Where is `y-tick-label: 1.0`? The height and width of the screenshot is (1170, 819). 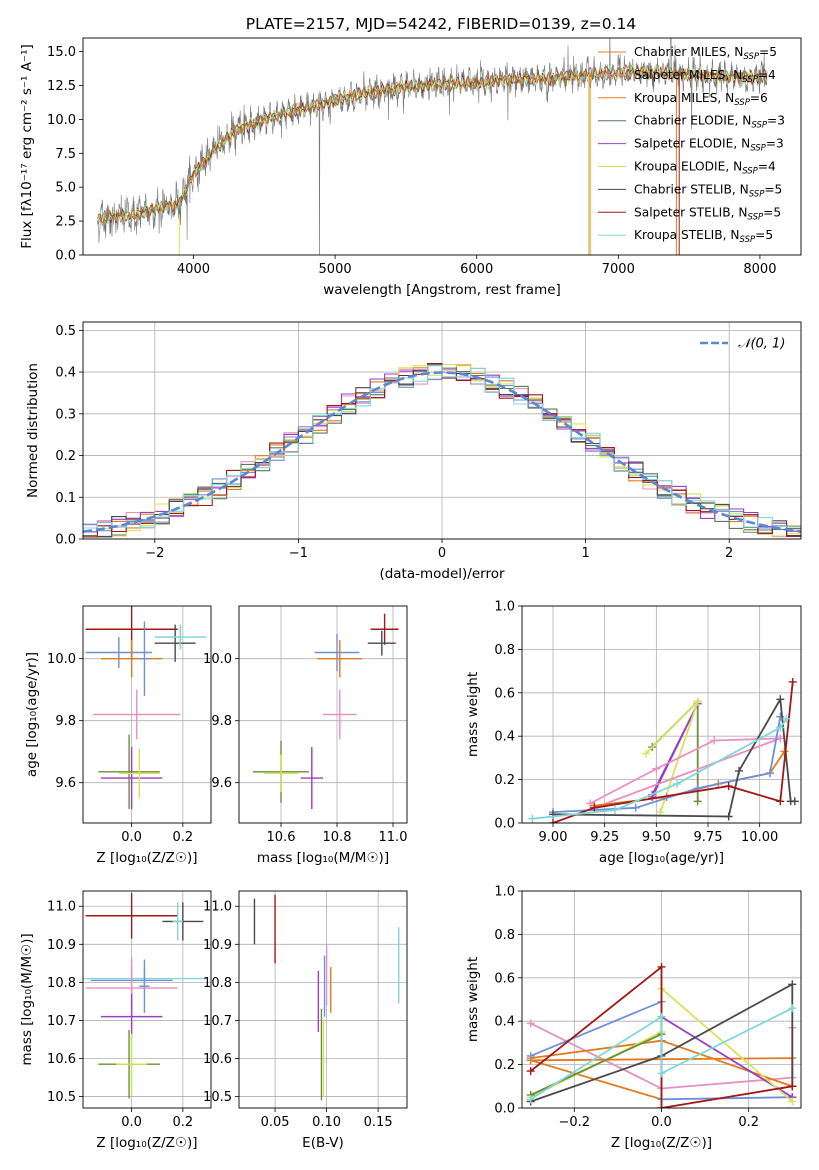 y-tick-label: 1.0 is located at coordinates (504, 607).